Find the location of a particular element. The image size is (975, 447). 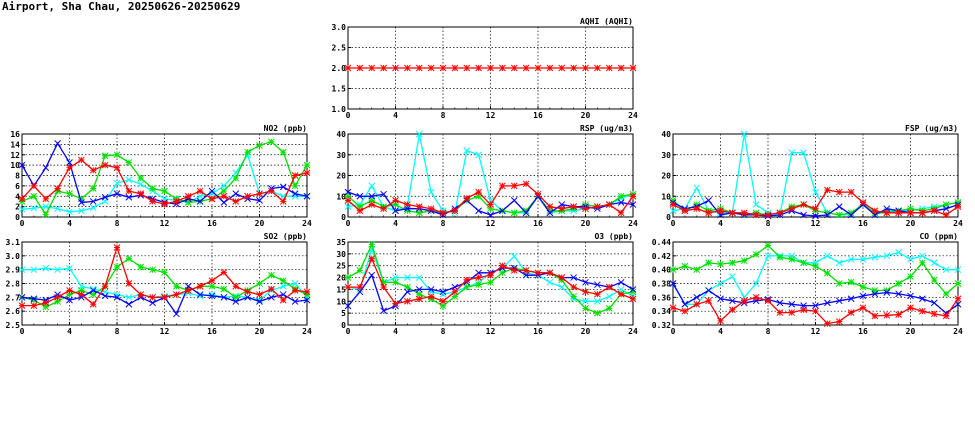

y-tick-label: 0.38 is located at coordinates (661, 284).